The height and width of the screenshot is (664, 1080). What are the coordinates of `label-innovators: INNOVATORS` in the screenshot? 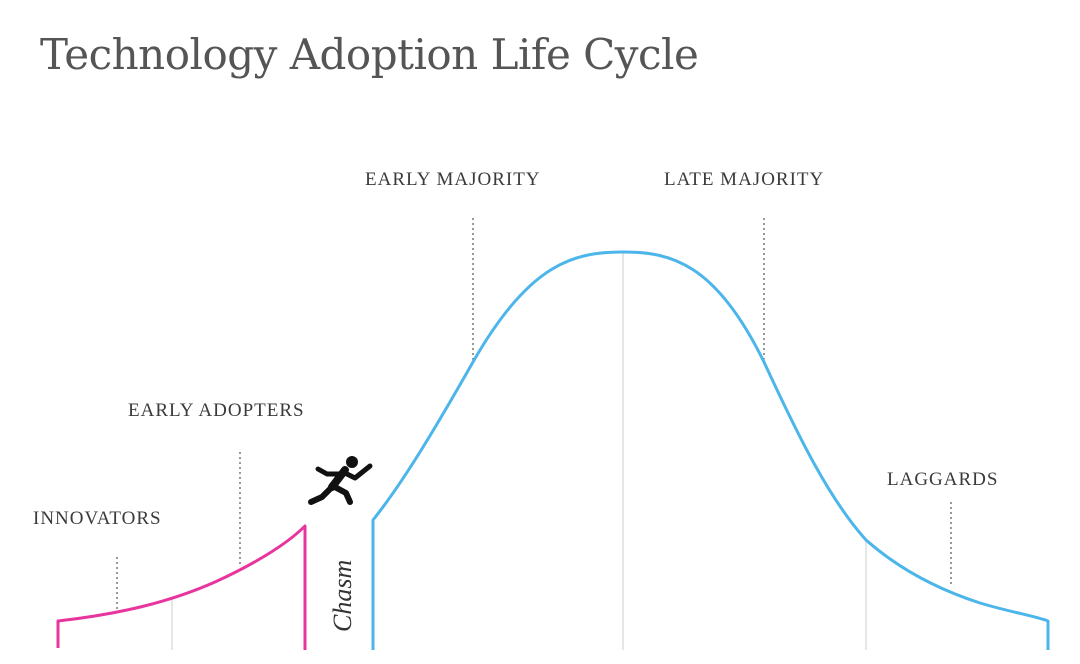 It's located at (97, 518).